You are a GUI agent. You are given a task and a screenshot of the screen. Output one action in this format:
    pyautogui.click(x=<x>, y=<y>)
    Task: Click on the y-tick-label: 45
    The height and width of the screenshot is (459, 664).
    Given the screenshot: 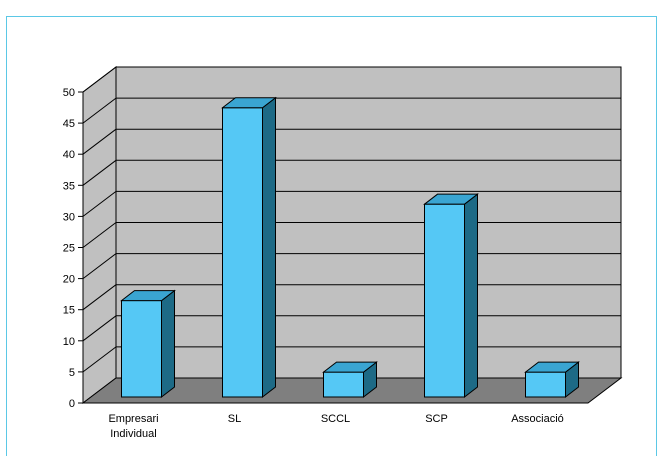 What is the action you would take?
    pyautogui.click(x=69, y=124)
    